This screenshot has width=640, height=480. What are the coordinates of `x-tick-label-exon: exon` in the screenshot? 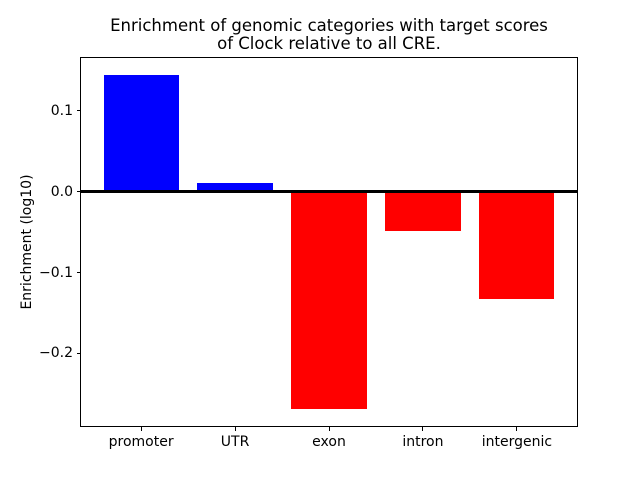 It's located at (329, 441).